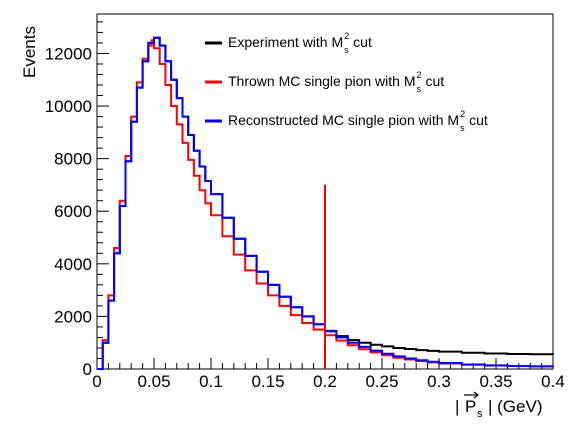 Image resolution: width=576 pixels, height=424 pixels. I want to click on x-tick-label: 0.05, so click(153, 381).